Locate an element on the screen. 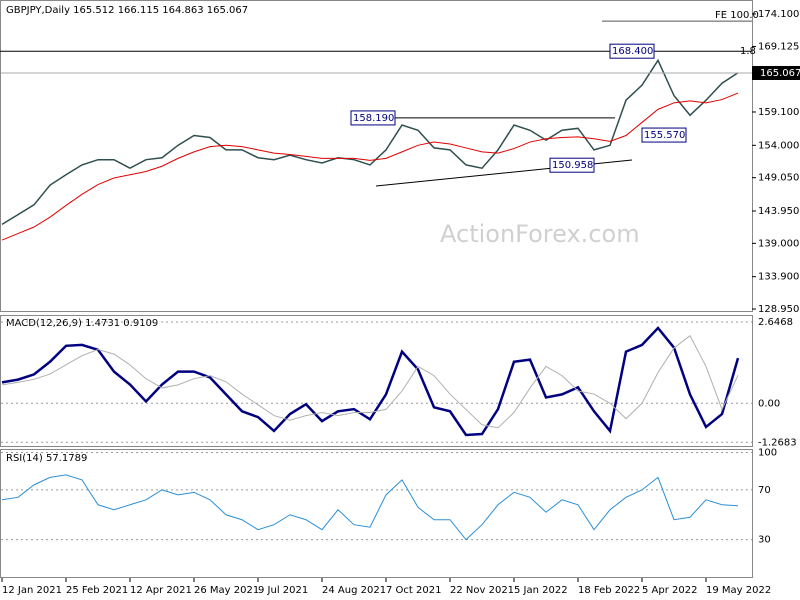 The width and height of the screenshot is (800, 600). x-tick-label: 12 Jan 2021 is located at coordinates (32, 590).